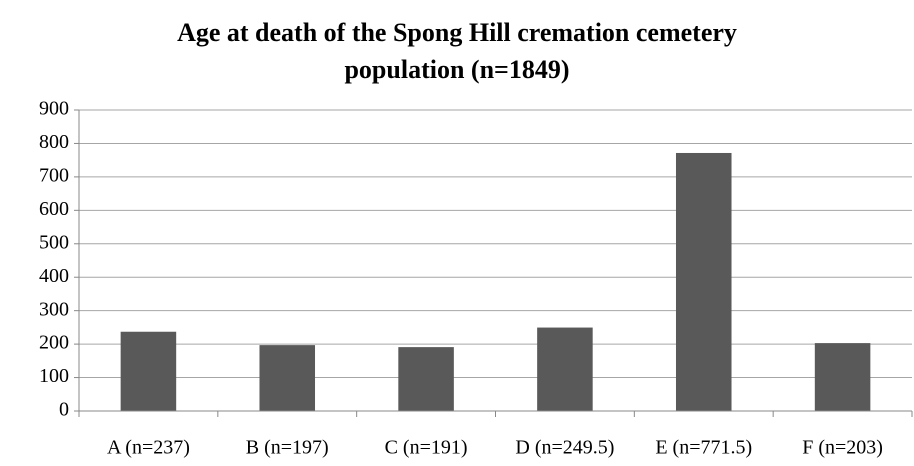  What do you see at coordinates (54, 242) in the screenshot?
I see `y-tick-label: 500` at bounding box center [54, 242].